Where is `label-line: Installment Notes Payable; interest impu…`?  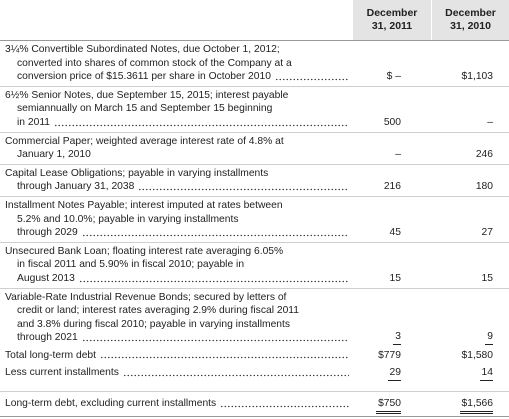 label-line: Installment Notes Payable; interest impu… is located at coordinates (179, 206).